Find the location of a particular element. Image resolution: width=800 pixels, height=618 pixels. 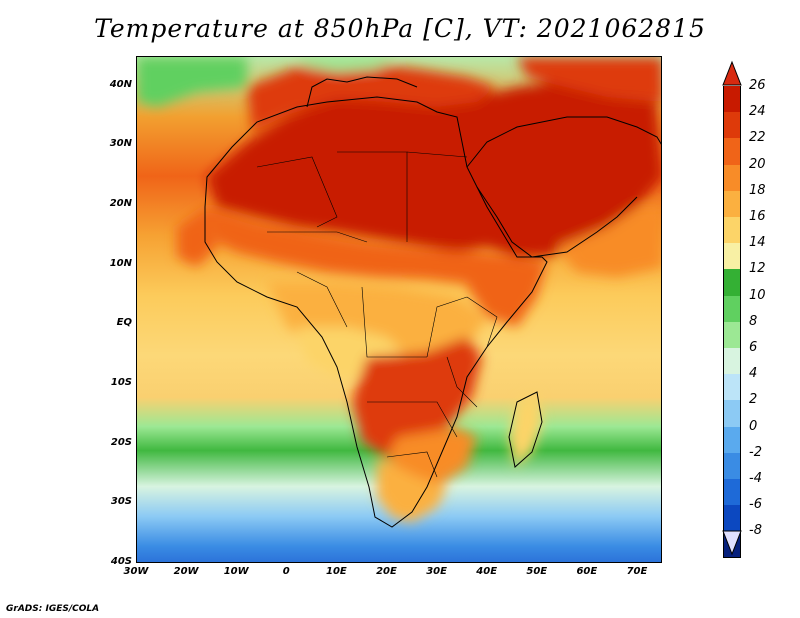

lat-label: 40N is located at coordinates (120, 84).